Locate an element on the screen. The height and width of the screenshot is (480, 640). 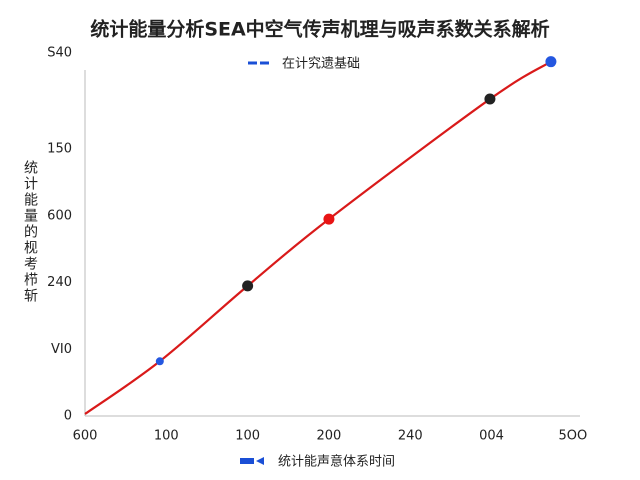
x-tick-label: 5OO is located at coordinates (572, 436).